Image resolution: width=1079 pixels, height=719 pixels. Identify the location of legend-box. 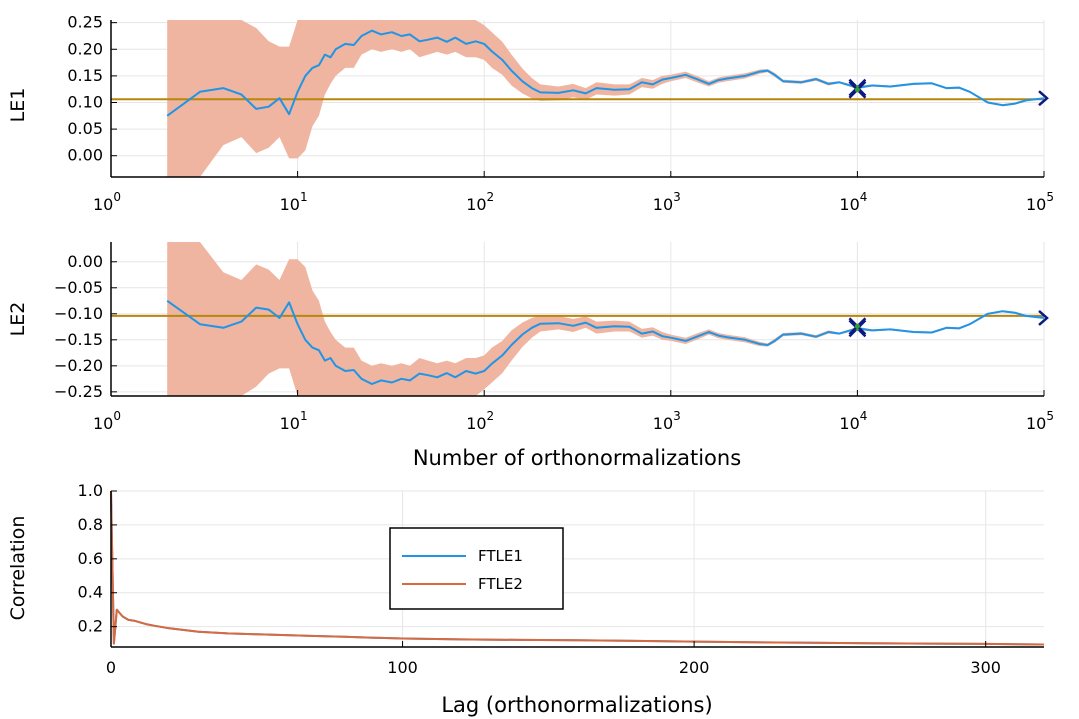
(476, 568).